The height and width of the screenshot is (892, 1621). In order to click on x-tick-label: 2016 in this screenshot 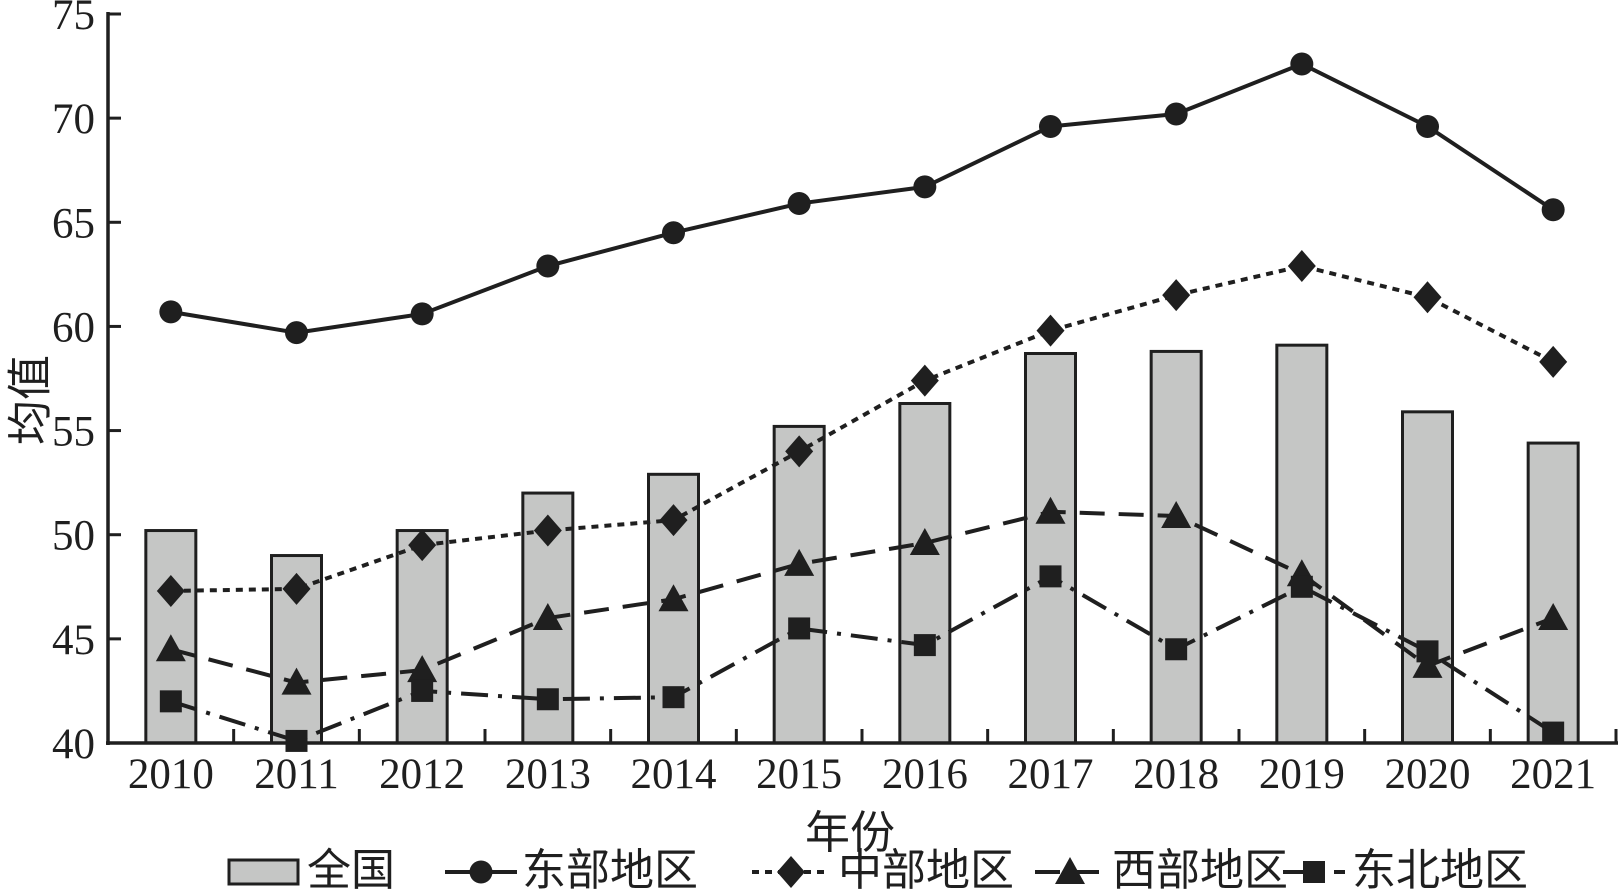, I will do `click(925, 774)`.